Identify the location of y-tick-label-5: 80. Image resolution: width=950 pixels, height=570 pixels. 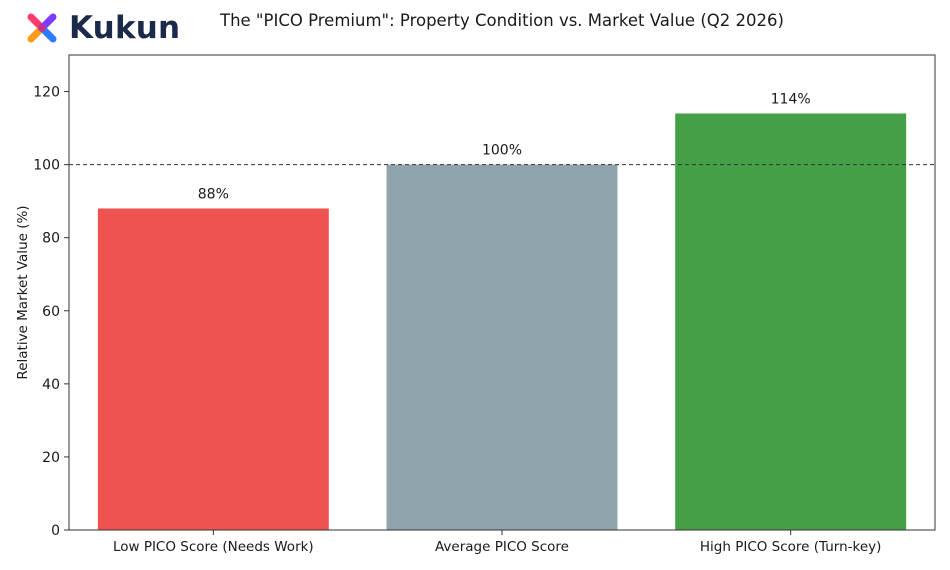
(51, 239).